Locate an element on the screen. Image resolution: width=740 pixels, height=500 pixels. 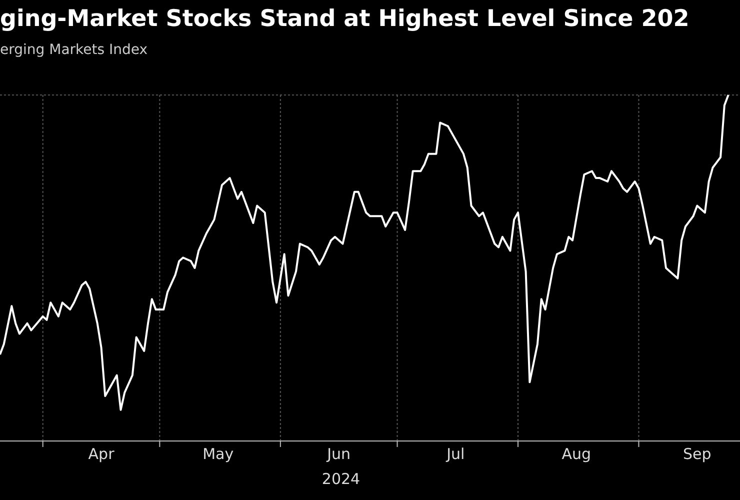
x-tick-label: Jun is located at coordinates (338, 454).